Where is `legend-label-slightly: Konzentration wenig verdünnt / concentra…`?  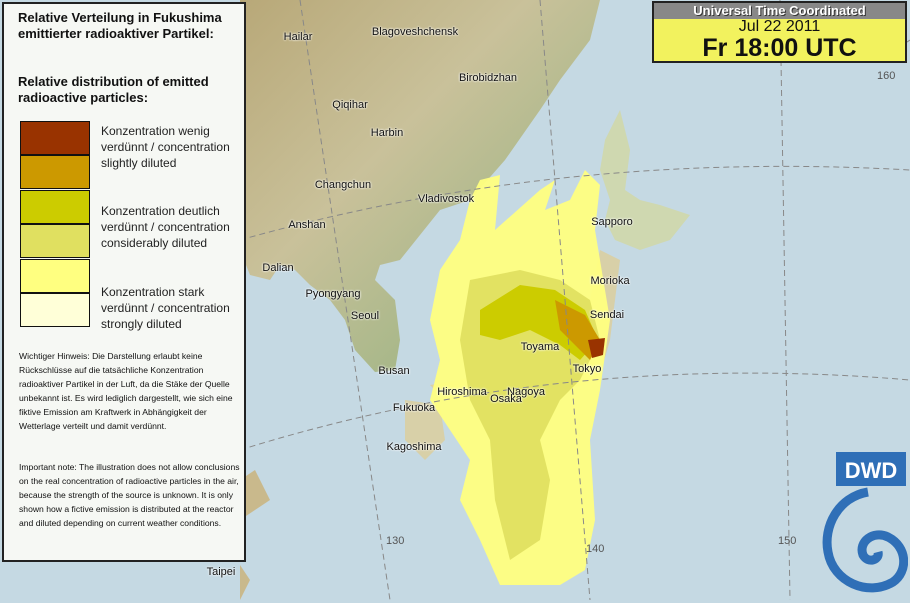
legend-label-slightly: Konzentration wenig verdünnt / concentra… is located at coordinates (165, 147).